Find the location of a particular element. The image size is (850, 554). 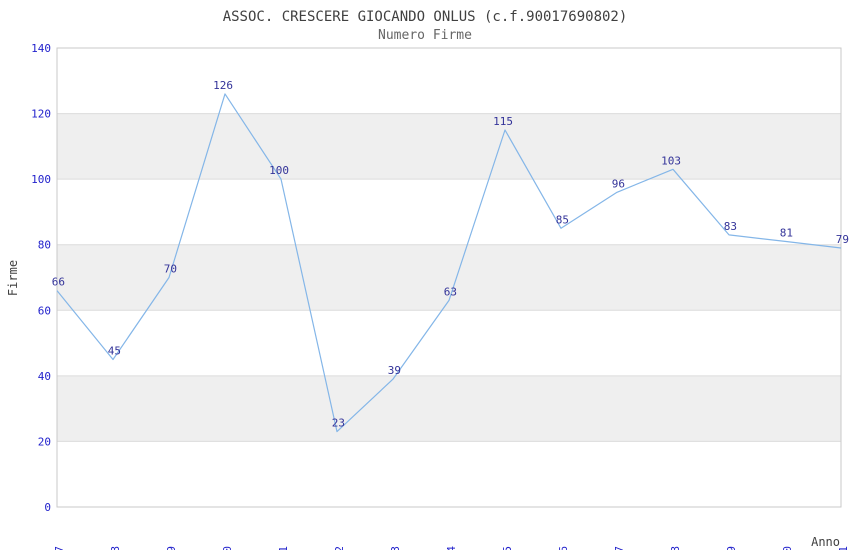

y-tick-label: 100 is located at coordinates (41, 179).